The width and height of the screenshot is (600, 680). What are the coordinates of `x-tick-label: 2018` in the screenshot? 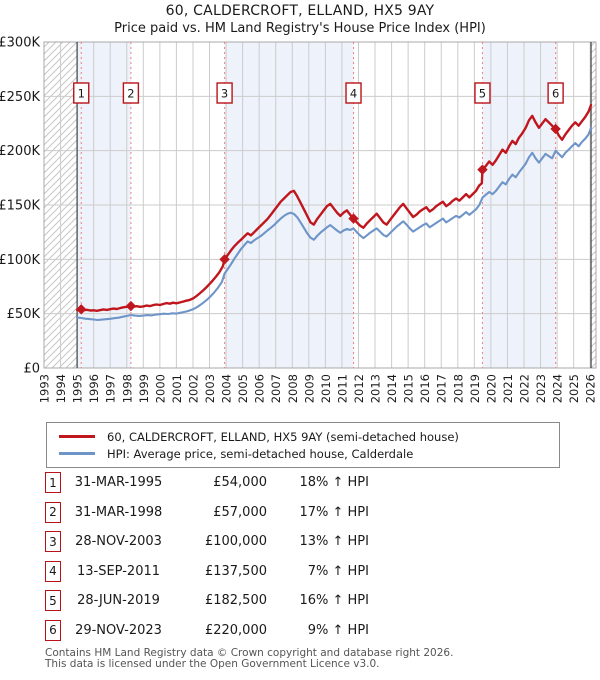 It's located at (458, 388).